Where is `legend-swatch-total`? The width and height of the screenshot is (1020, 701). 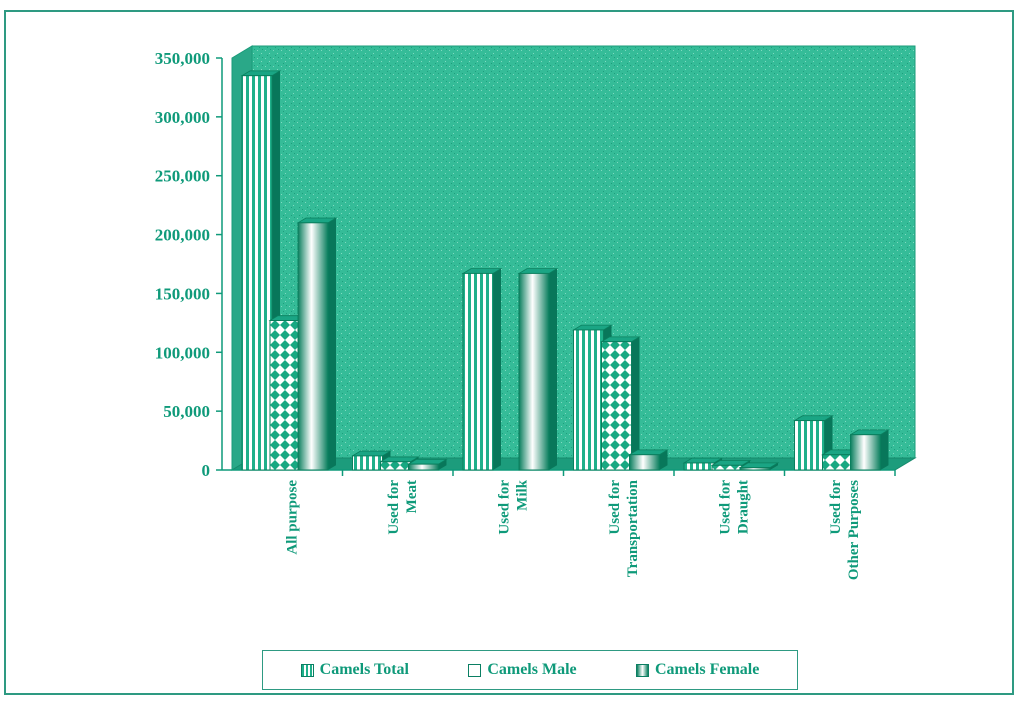 legend-swatch-total is located at coordinates (307, 670).